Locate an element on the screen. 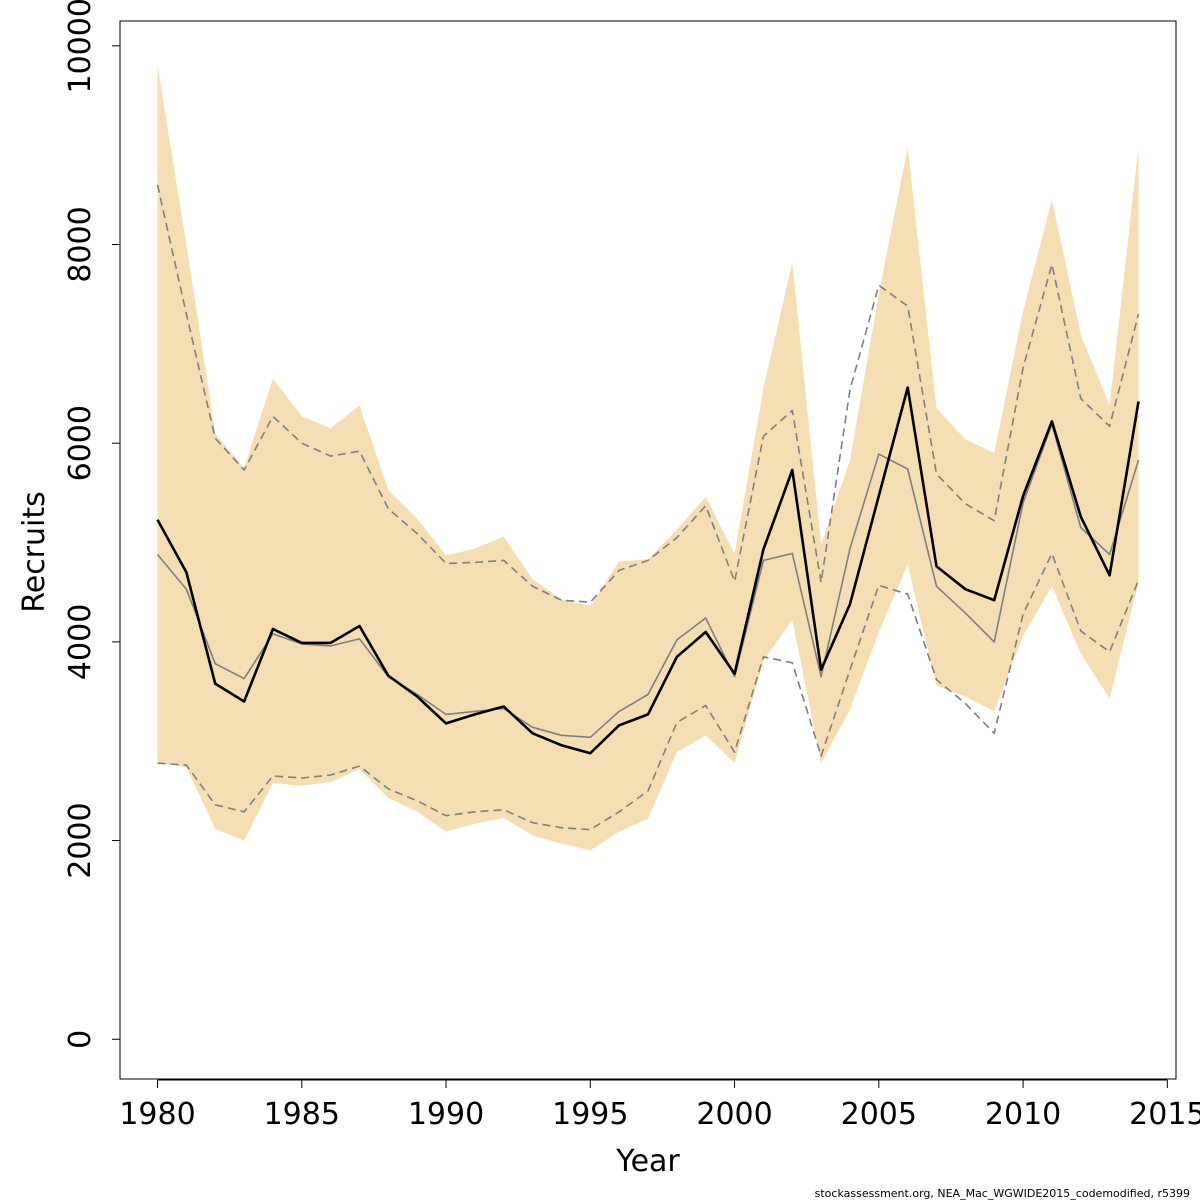 This screenshot has width=1200, height=1200. y-axis-title: Recruits is located at coordinates (34, 552).